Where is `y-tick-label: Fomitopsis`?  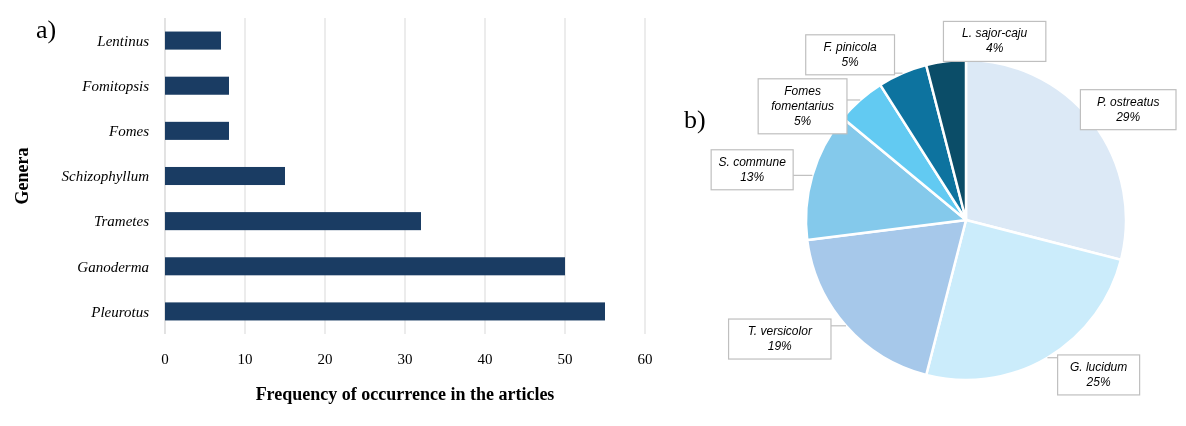
y-tick-label: Fomitopsis is located at coordinates (115, 85).